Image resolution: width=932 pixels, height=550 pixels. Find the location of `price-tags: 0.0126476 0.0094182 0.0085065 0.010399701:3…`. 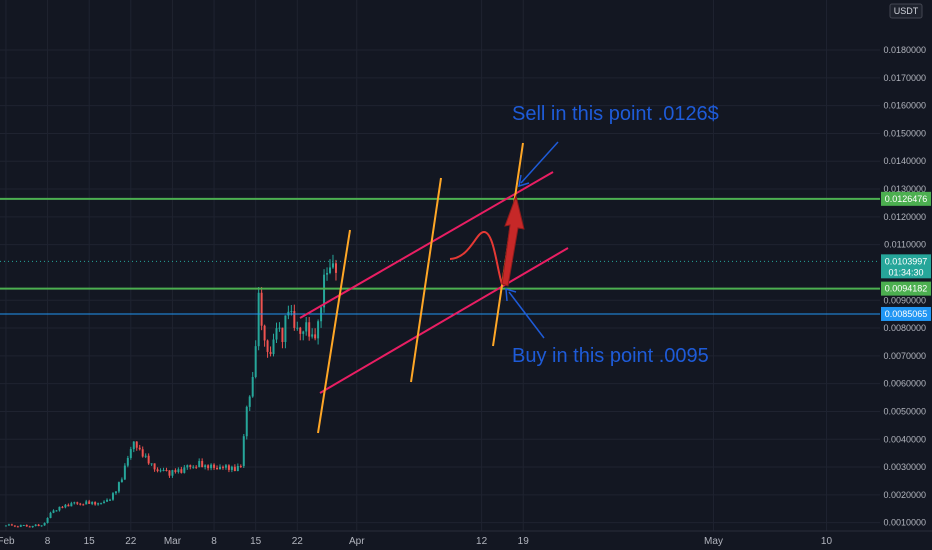

price-tags: 0.0126476 0.0094182 0.0085065 0.010399701:3… is located at coordinates (906, 256).